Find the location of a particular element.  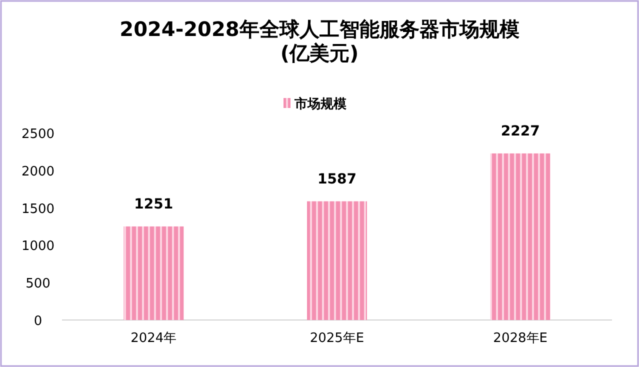

data-label: 2227 is located at coordinates (520, 131).